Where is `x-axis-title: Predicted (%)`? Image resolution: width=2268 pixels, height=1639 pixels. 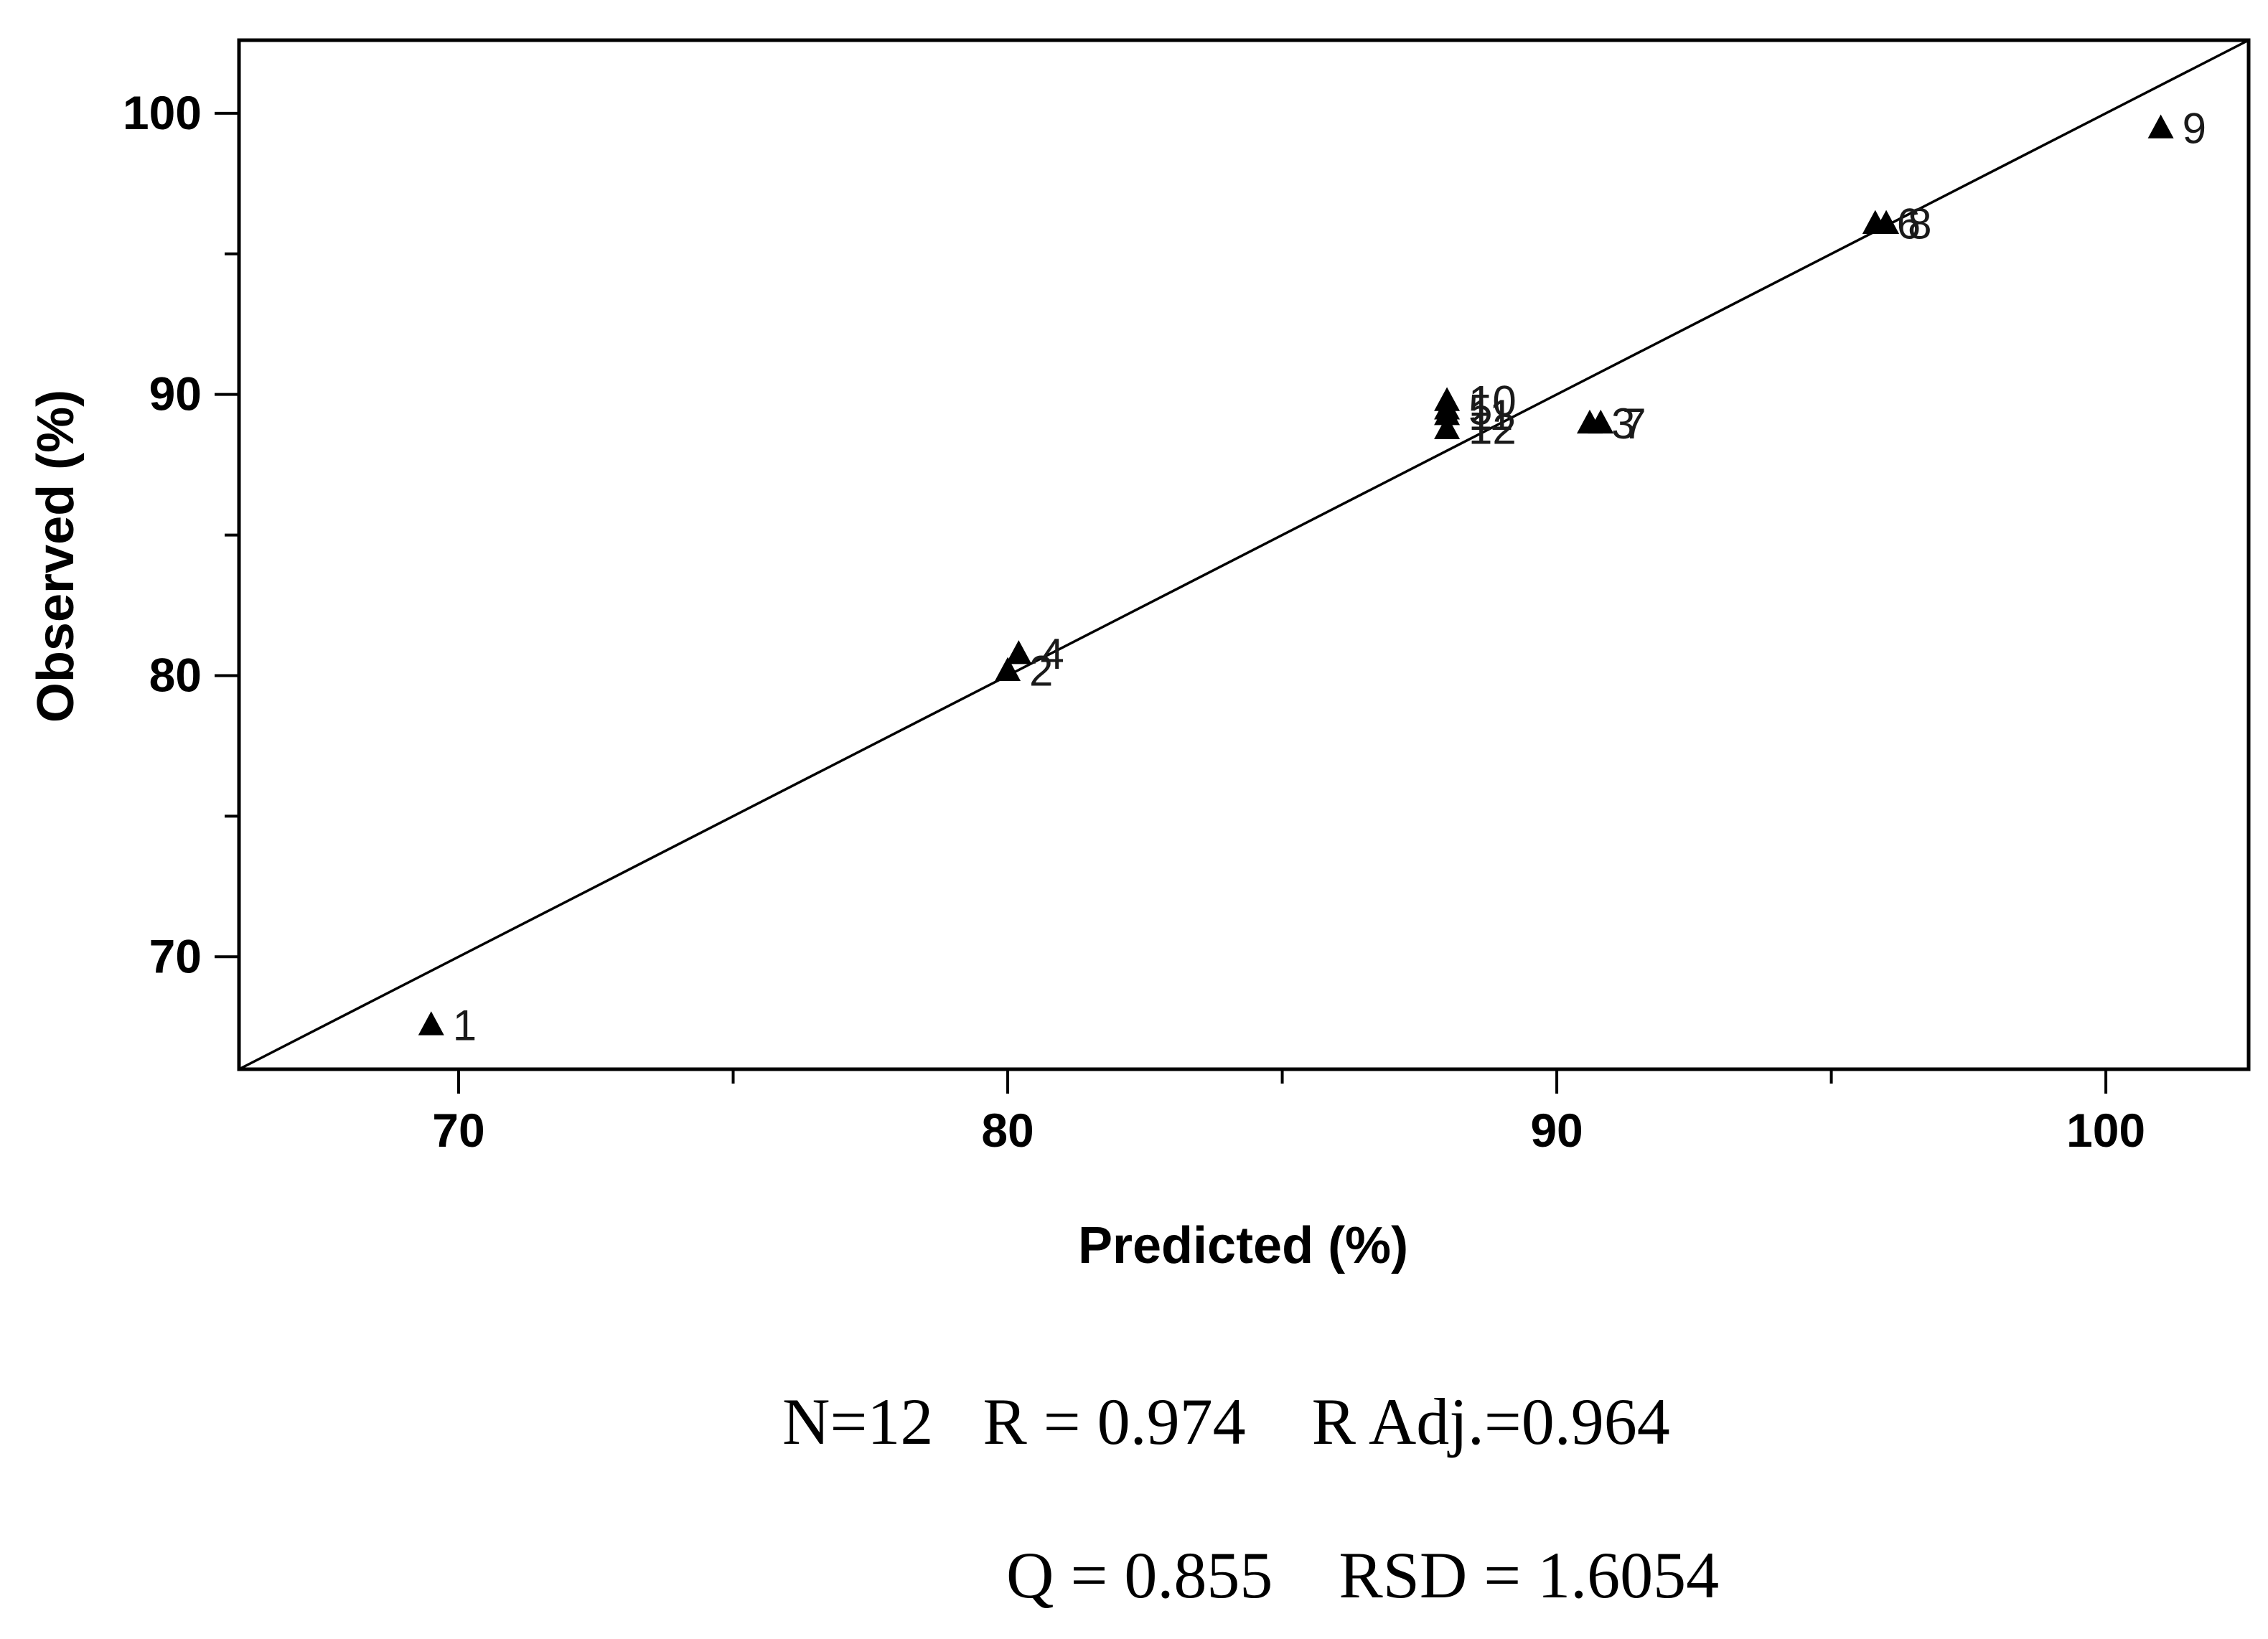
x-axis-title: Predicted (%) is located at coordinates (1243, 1245).